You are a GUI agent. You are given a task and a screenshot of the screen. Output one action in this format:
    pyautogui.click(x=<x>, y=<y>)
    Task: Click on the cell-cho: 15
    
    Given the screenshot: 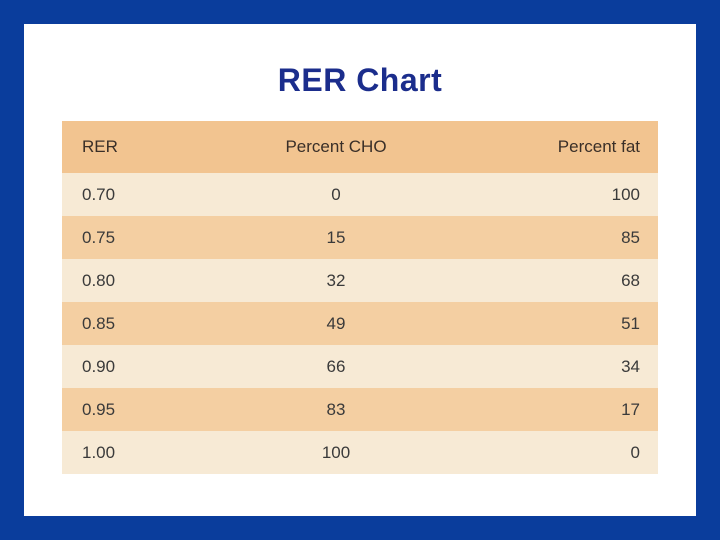 What is the action you would take?
    pyautogui.click(x=336, y=237)
    